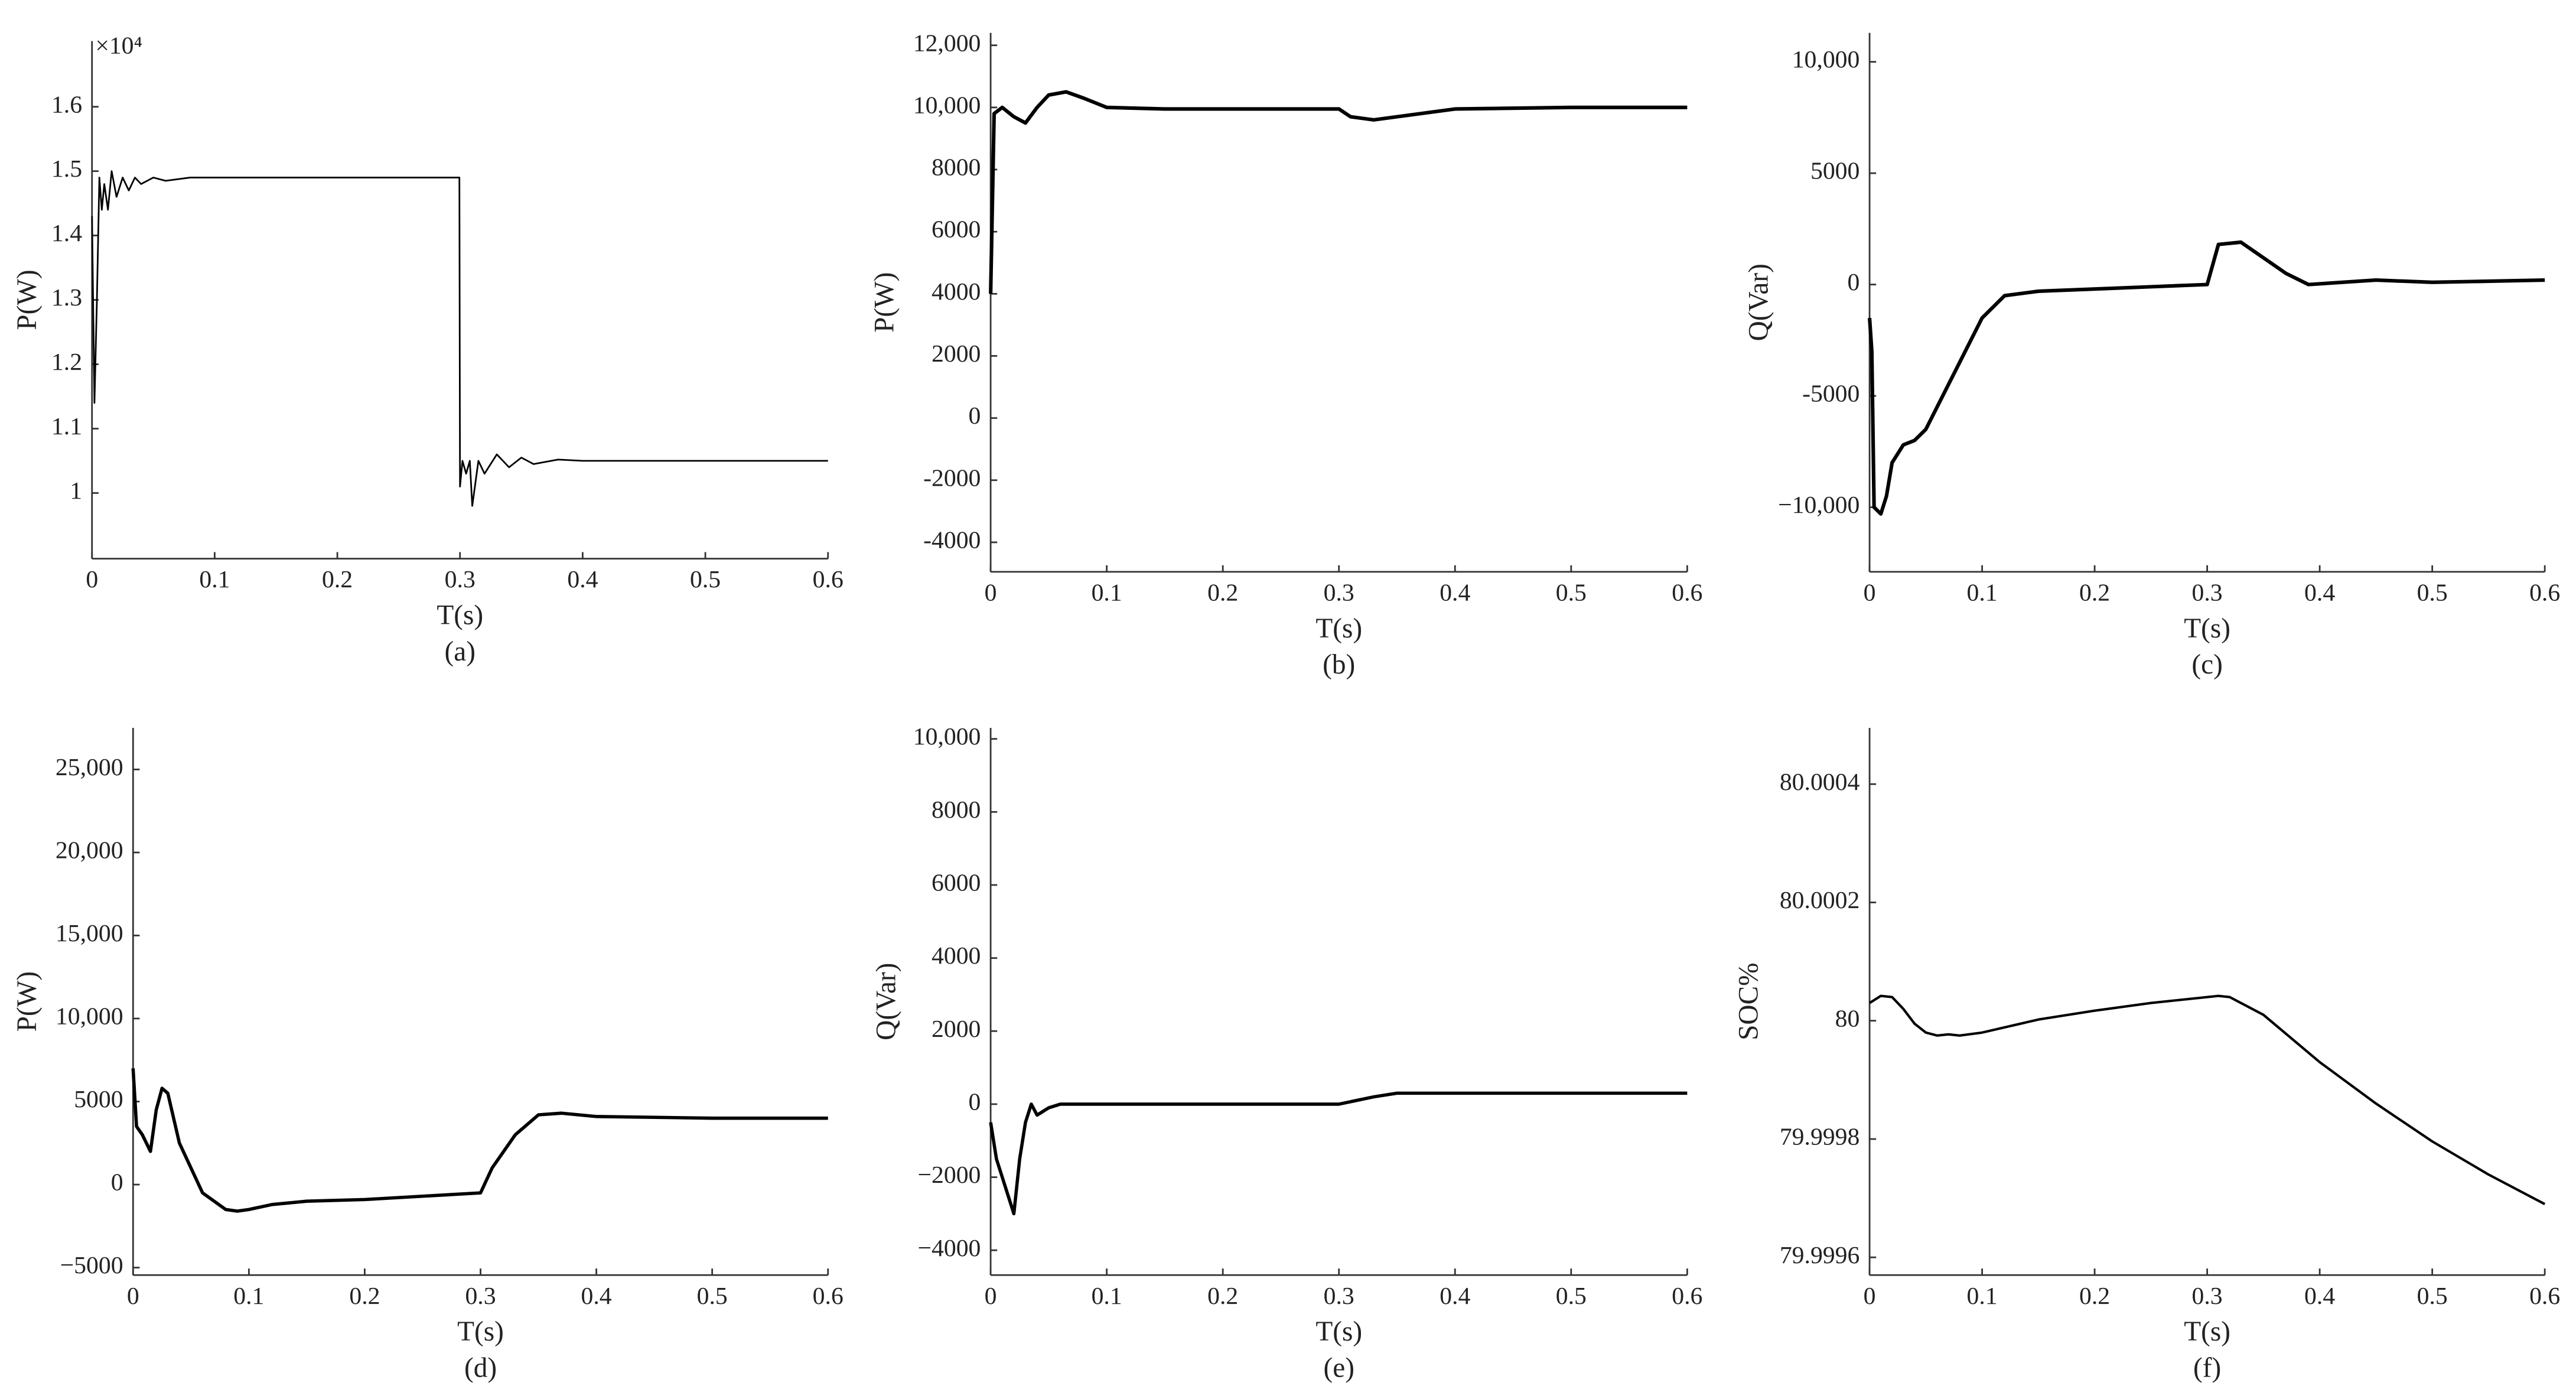 This screenshot has width=2576, height=1399. Describe the element at coordinates (947, 43) in the screenshot. I see `y-tick-label: 12,000` at that location.